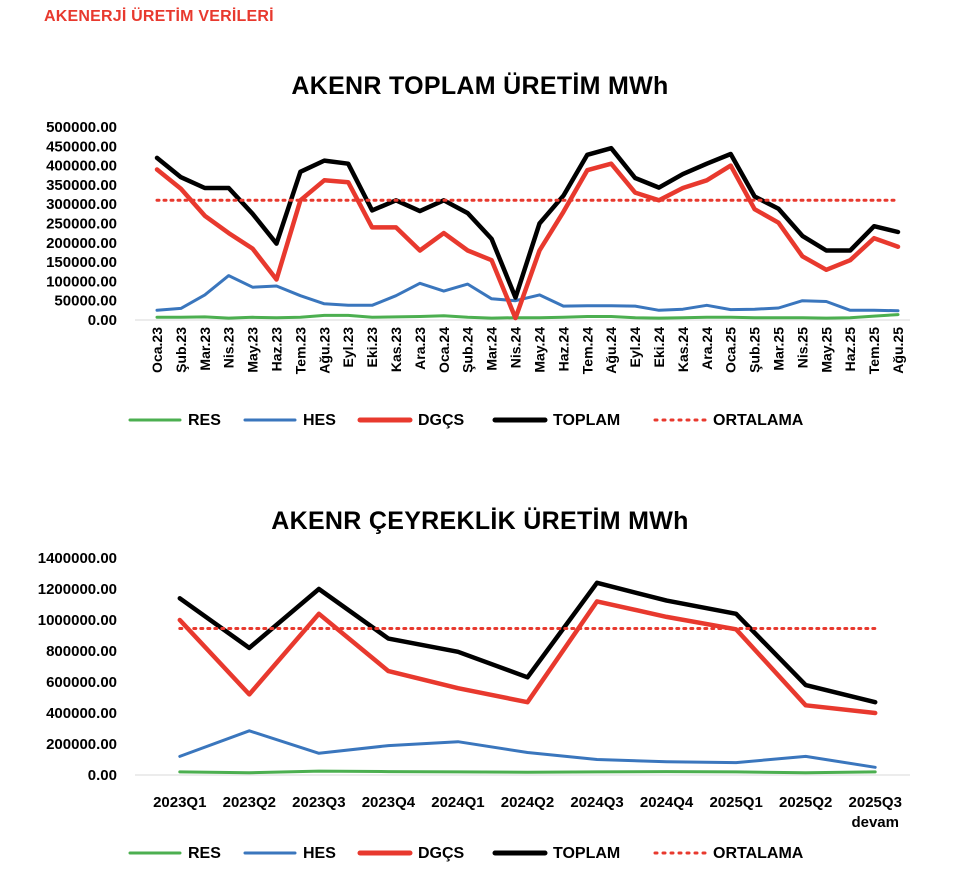  I want to click on page-heading: AKENERJİ ÜRETİM VERİLERİ, so click(159, 16).